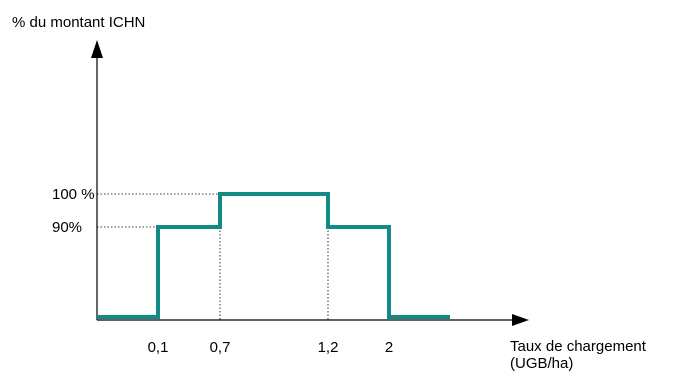  What do you see at coordinates (78, 22) in the screenshot?
I see `y-axis-title: % du montant ICHN` at bounding box center [78, 22].